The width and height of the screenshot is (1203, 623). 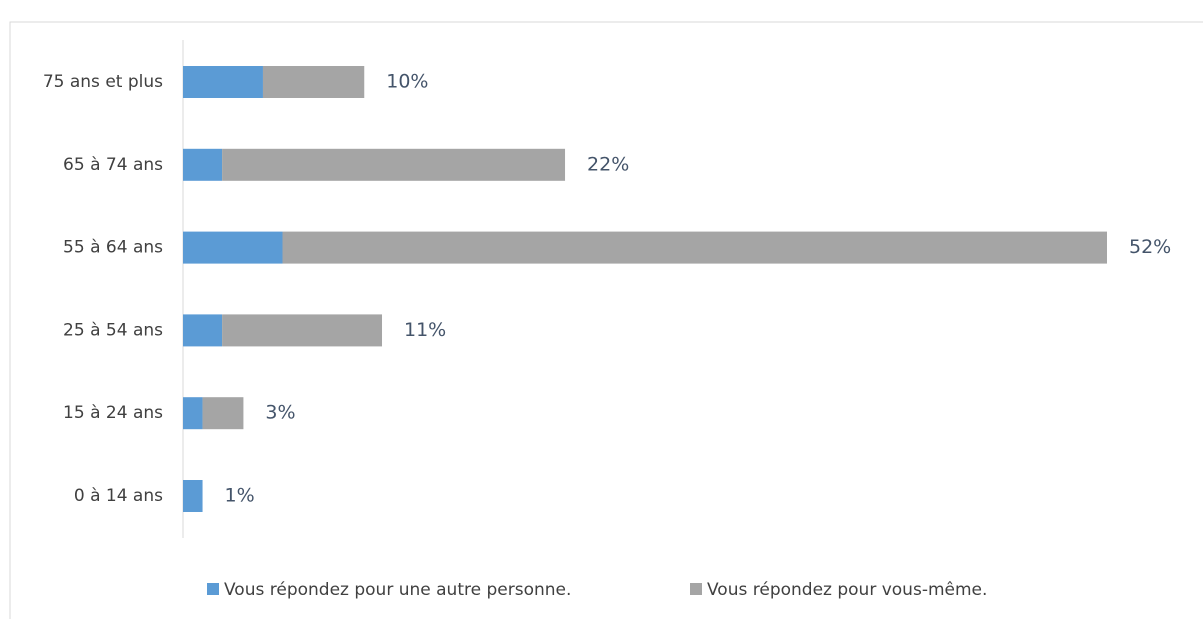 I want to click on category-label: 75 ans et plus, so click(x=103, y=82).